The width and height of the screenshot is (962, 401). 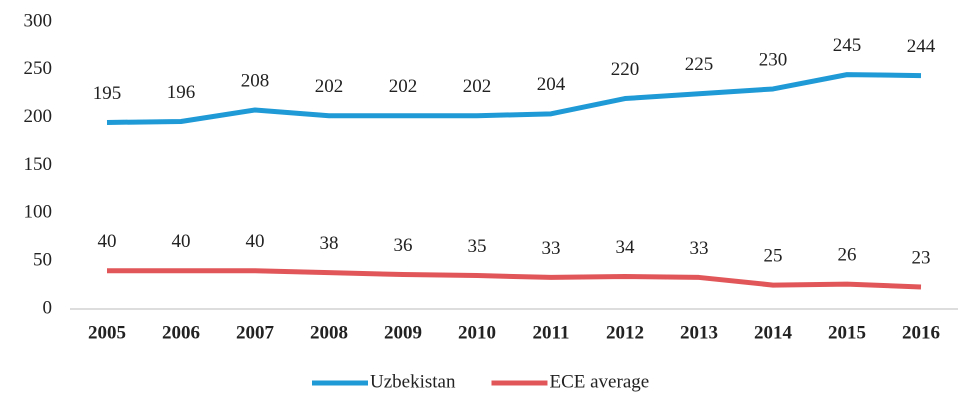 I want to click on data-label: 225, so click(x=699, y=64).